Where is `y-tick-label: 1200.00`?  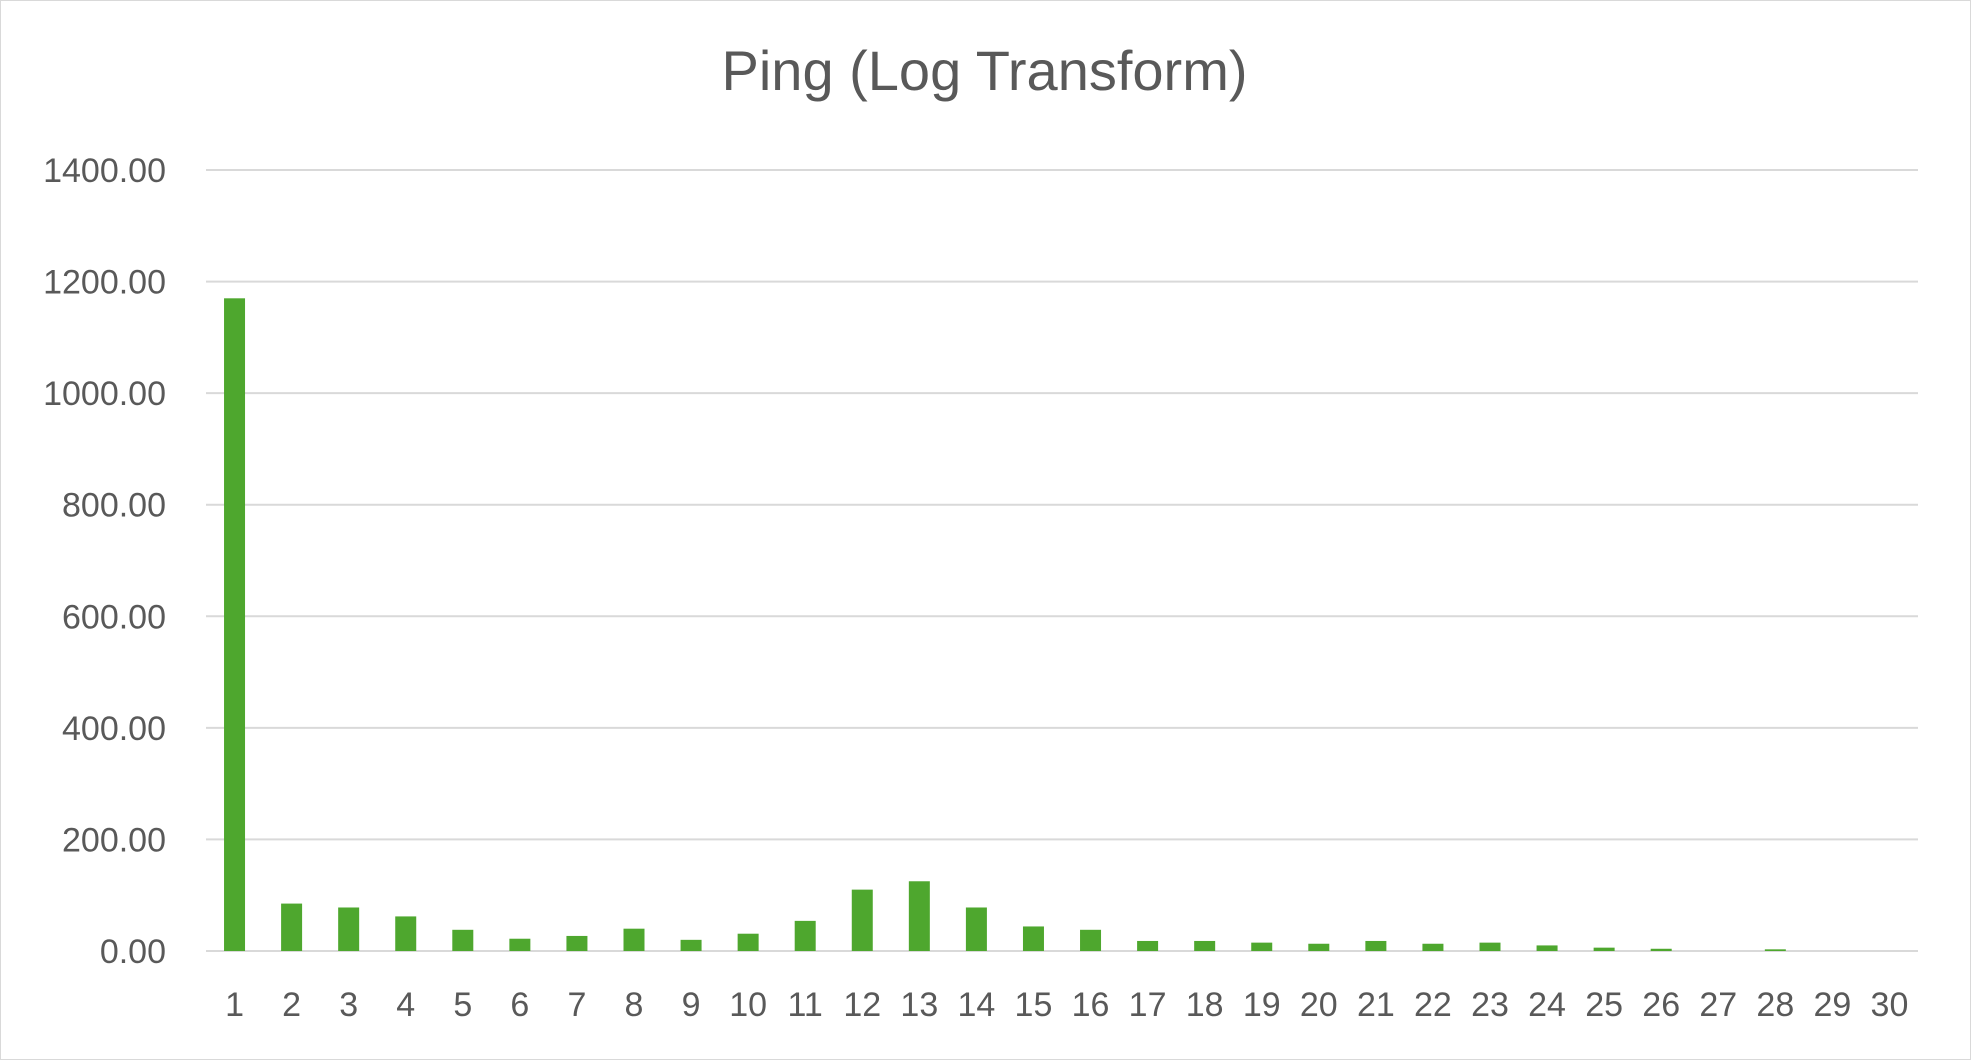 y-tick-label: 1200.00 is located at coordinates (104, 283).